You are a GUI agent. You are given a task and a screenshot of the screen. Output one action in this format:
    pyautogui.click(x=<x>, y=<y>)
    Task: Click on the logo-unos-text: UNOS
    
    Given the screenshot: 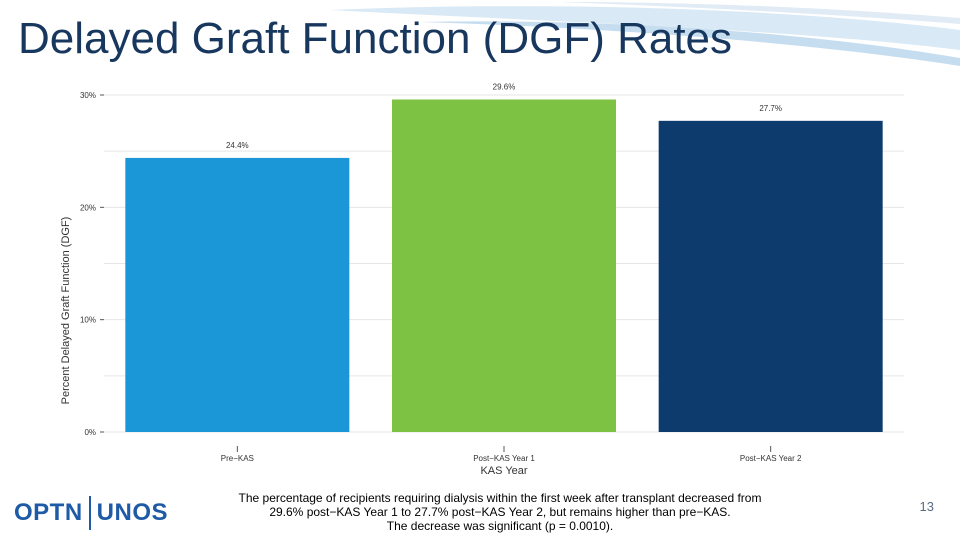 What is the action you would take?
    pyautogui.click(x=132, y=512)
    